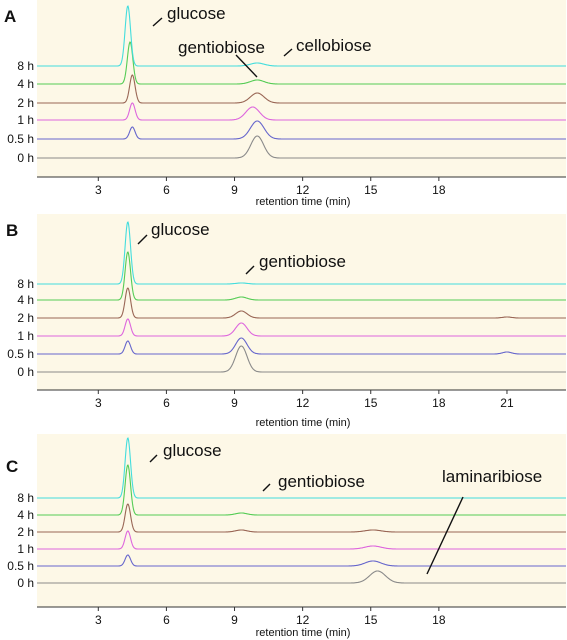 The width and height of the screenshot is (567, 640). What do you see at coordinates (492, 476) in the screenshot?
I see `annotation-laminaribiose: laminaribiose` at bounding box center [492, 476].